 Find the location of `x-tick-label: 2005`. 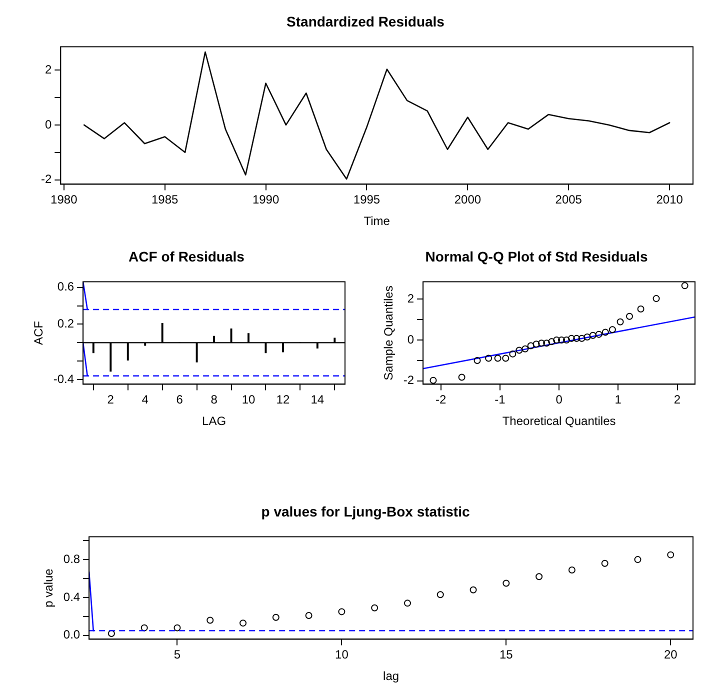

x-tick-label: 2005 is located at coordinates (568, 199).